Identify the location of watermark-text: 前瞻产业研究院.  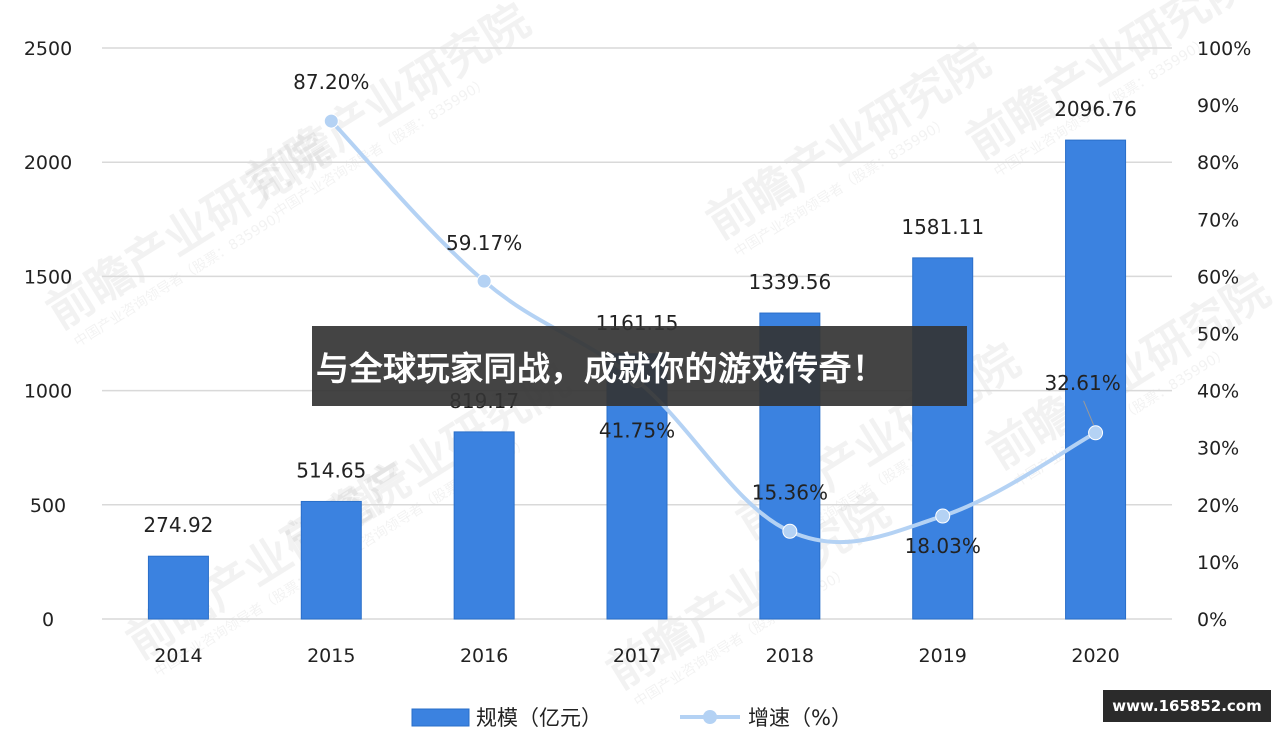
(388, 104).